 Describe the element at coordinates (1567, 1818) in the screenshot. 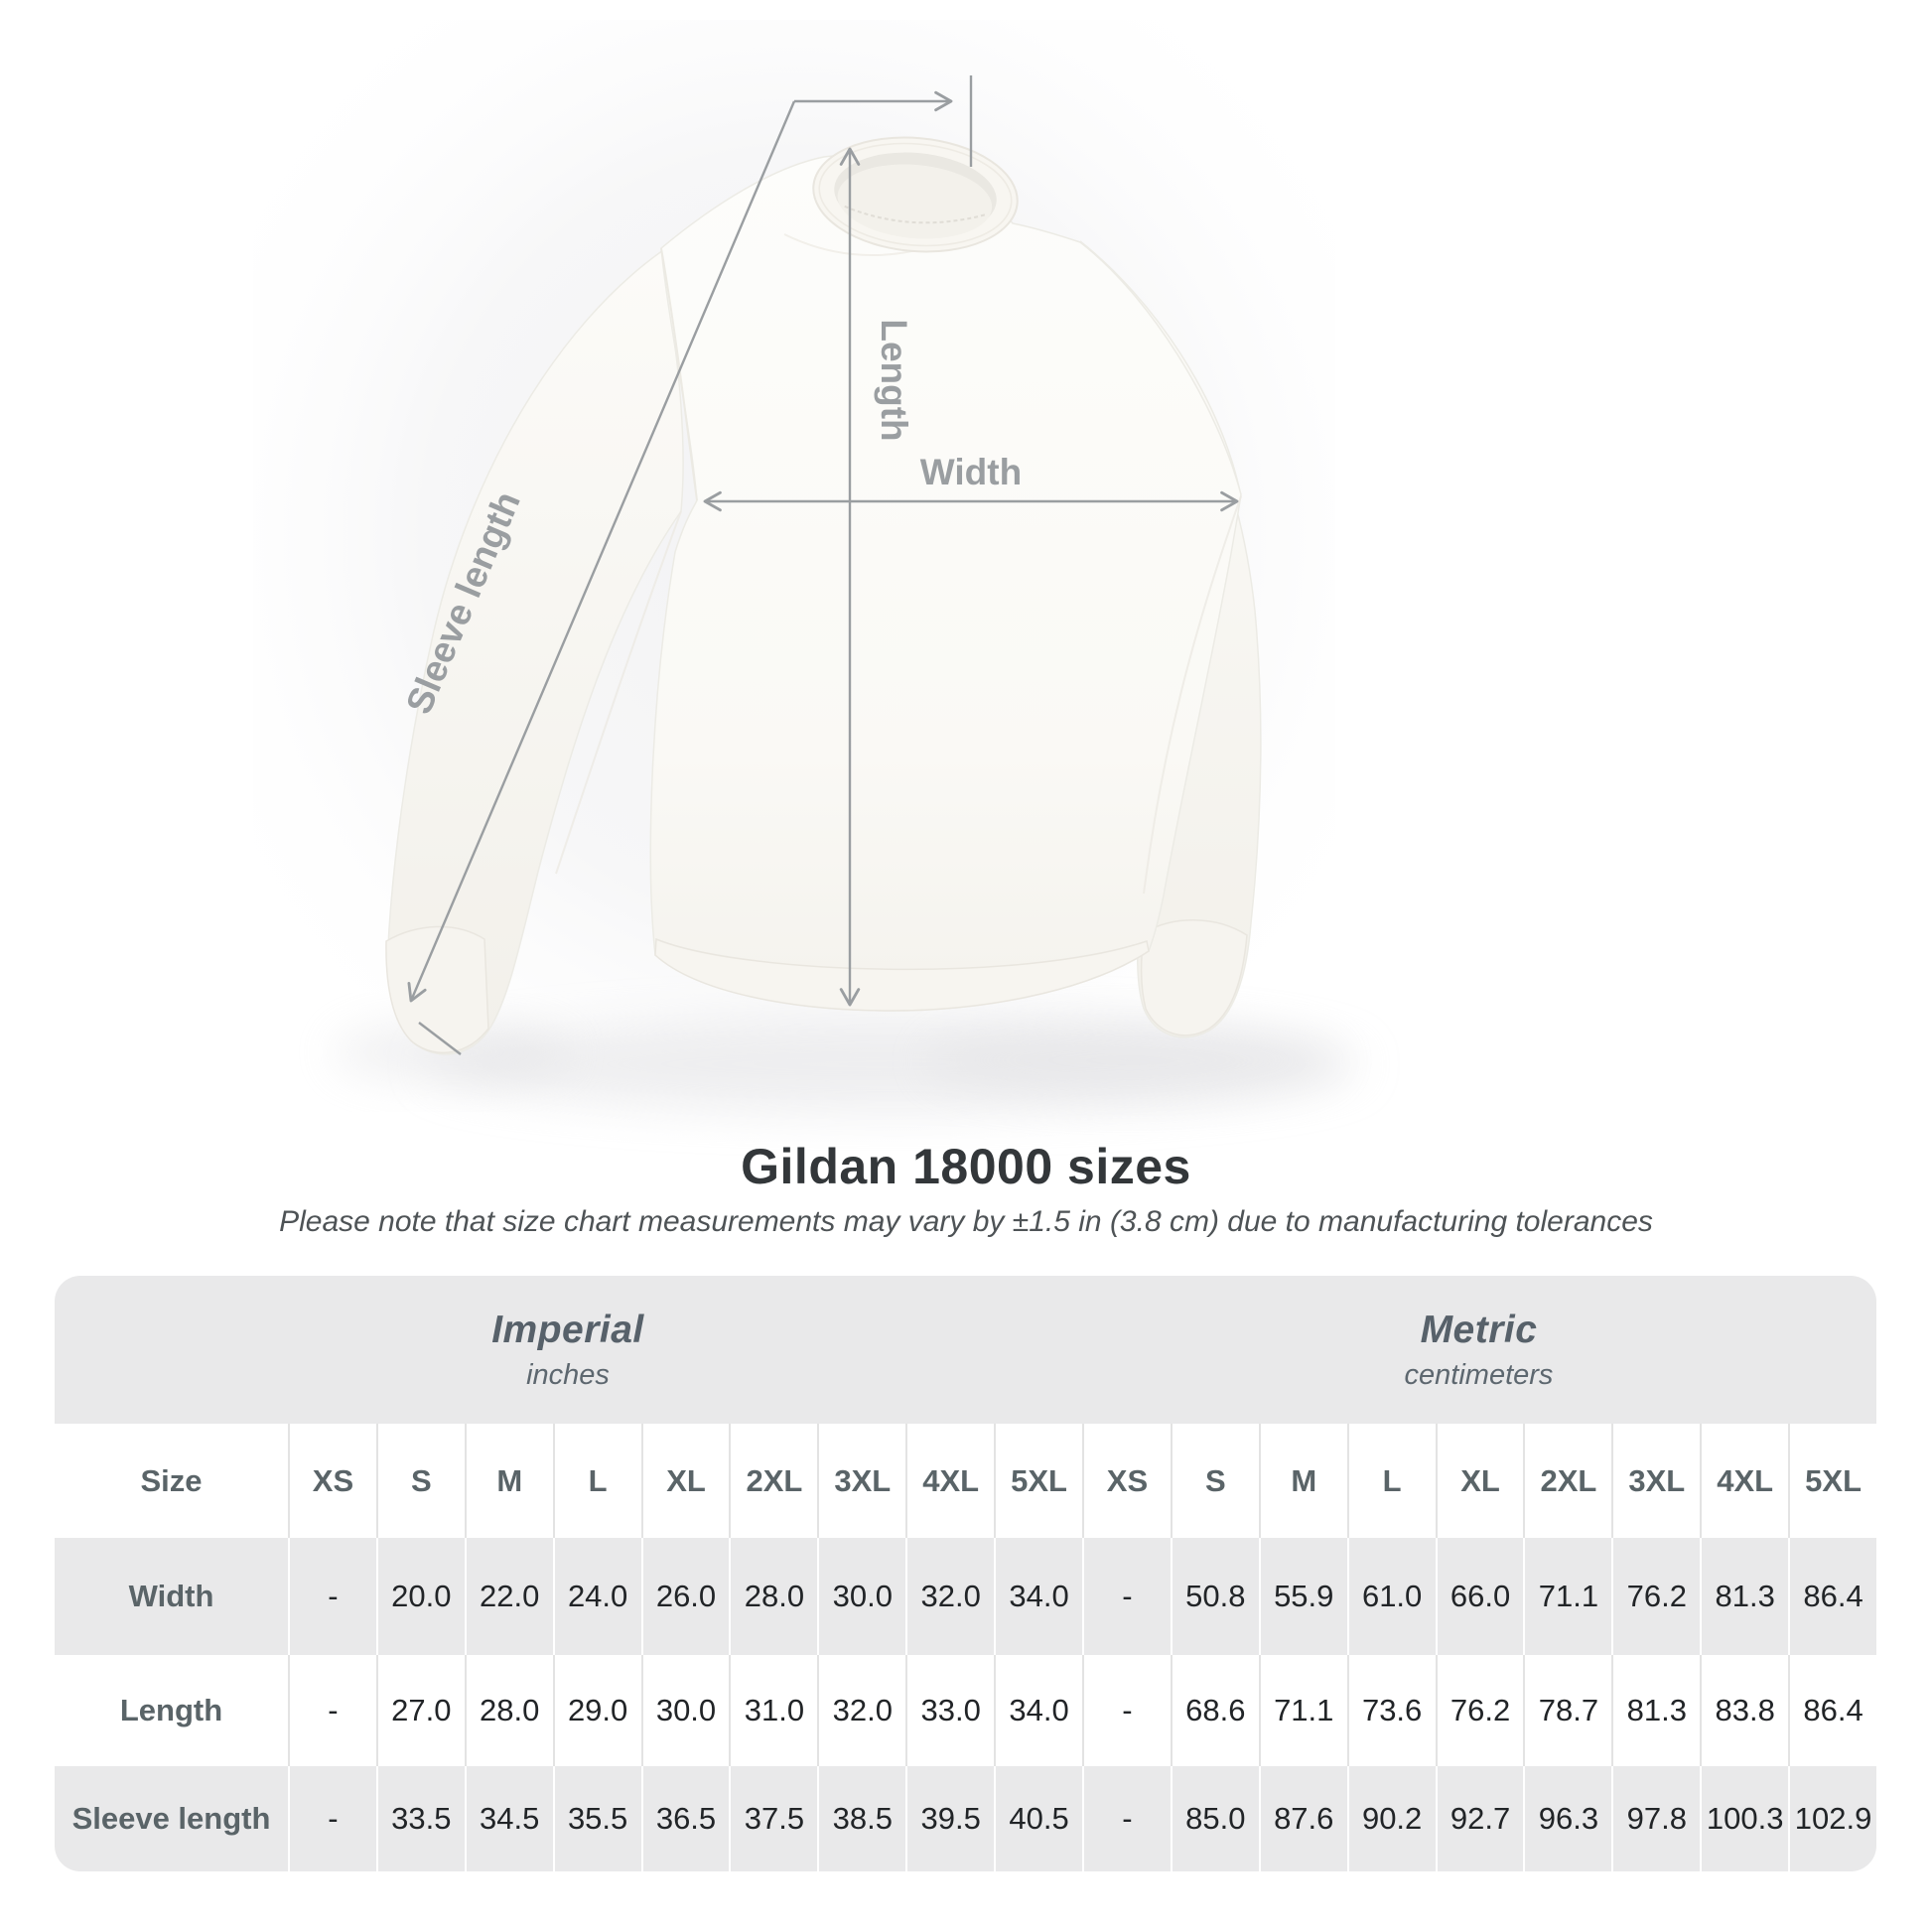

I see `table-cell: 96.3` at that location.